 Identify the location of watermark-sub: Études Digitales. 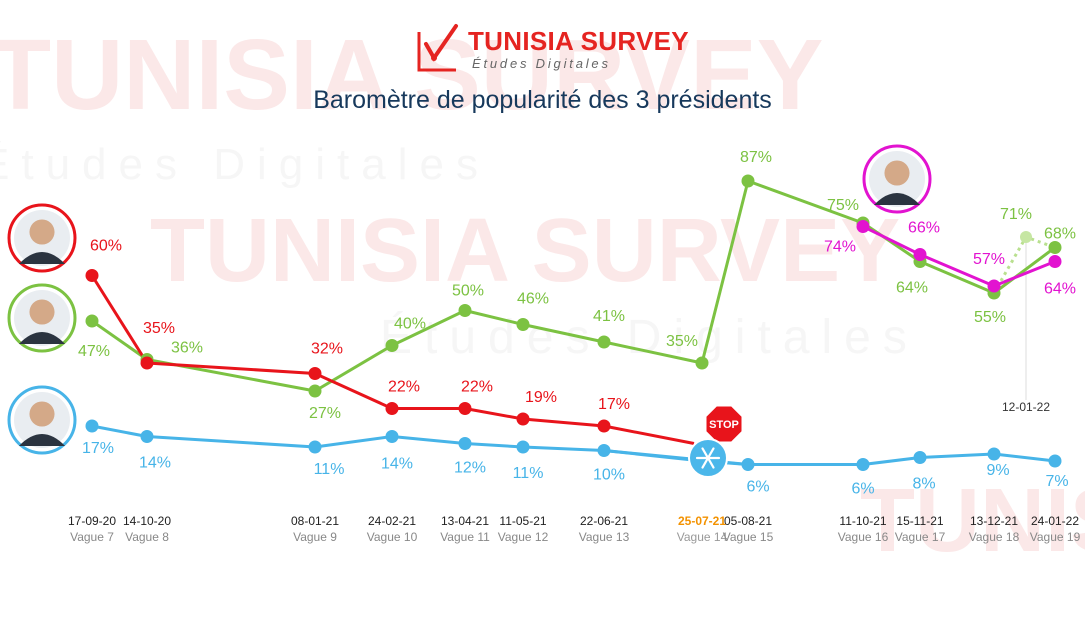
(649, 337).